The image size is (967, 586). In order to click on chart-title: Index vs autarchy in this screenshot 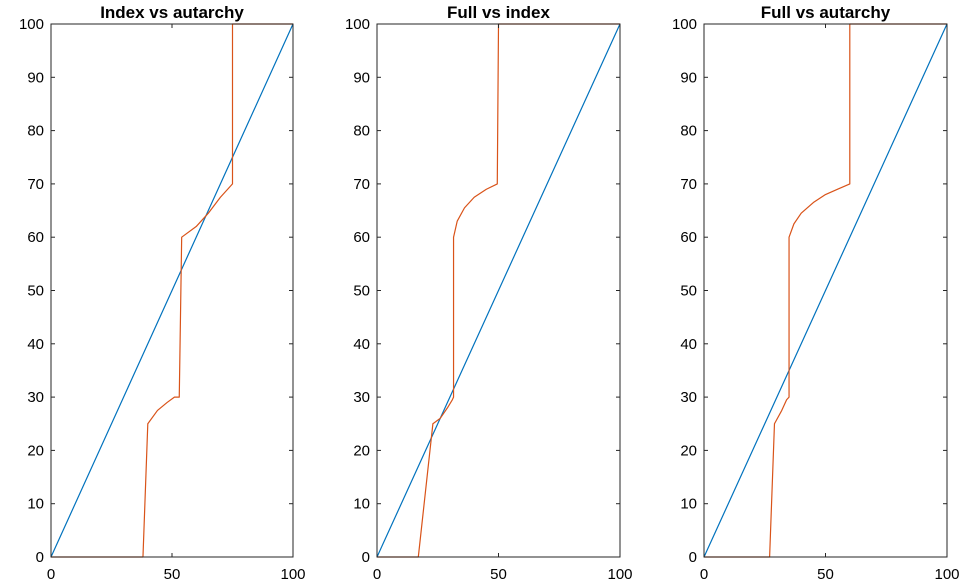, I will do `click(172, 12)`.